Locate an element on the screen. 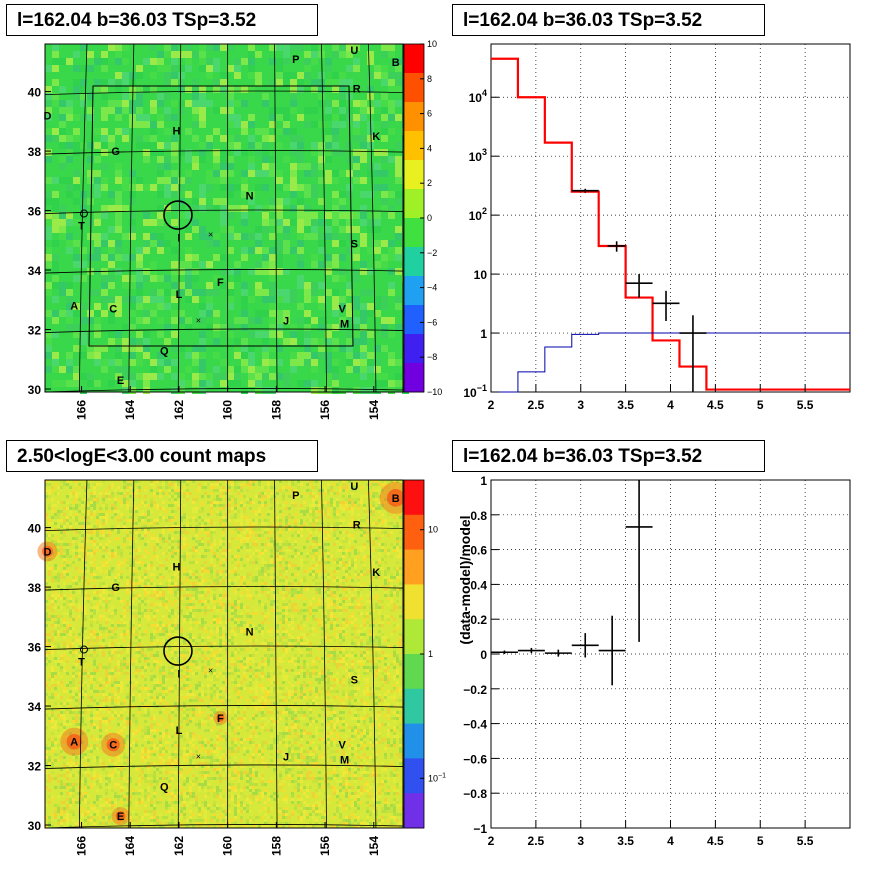 The height and width of the screenshot is (872, 896). y-tick-label: 40 is located at coordinates (35, 93).